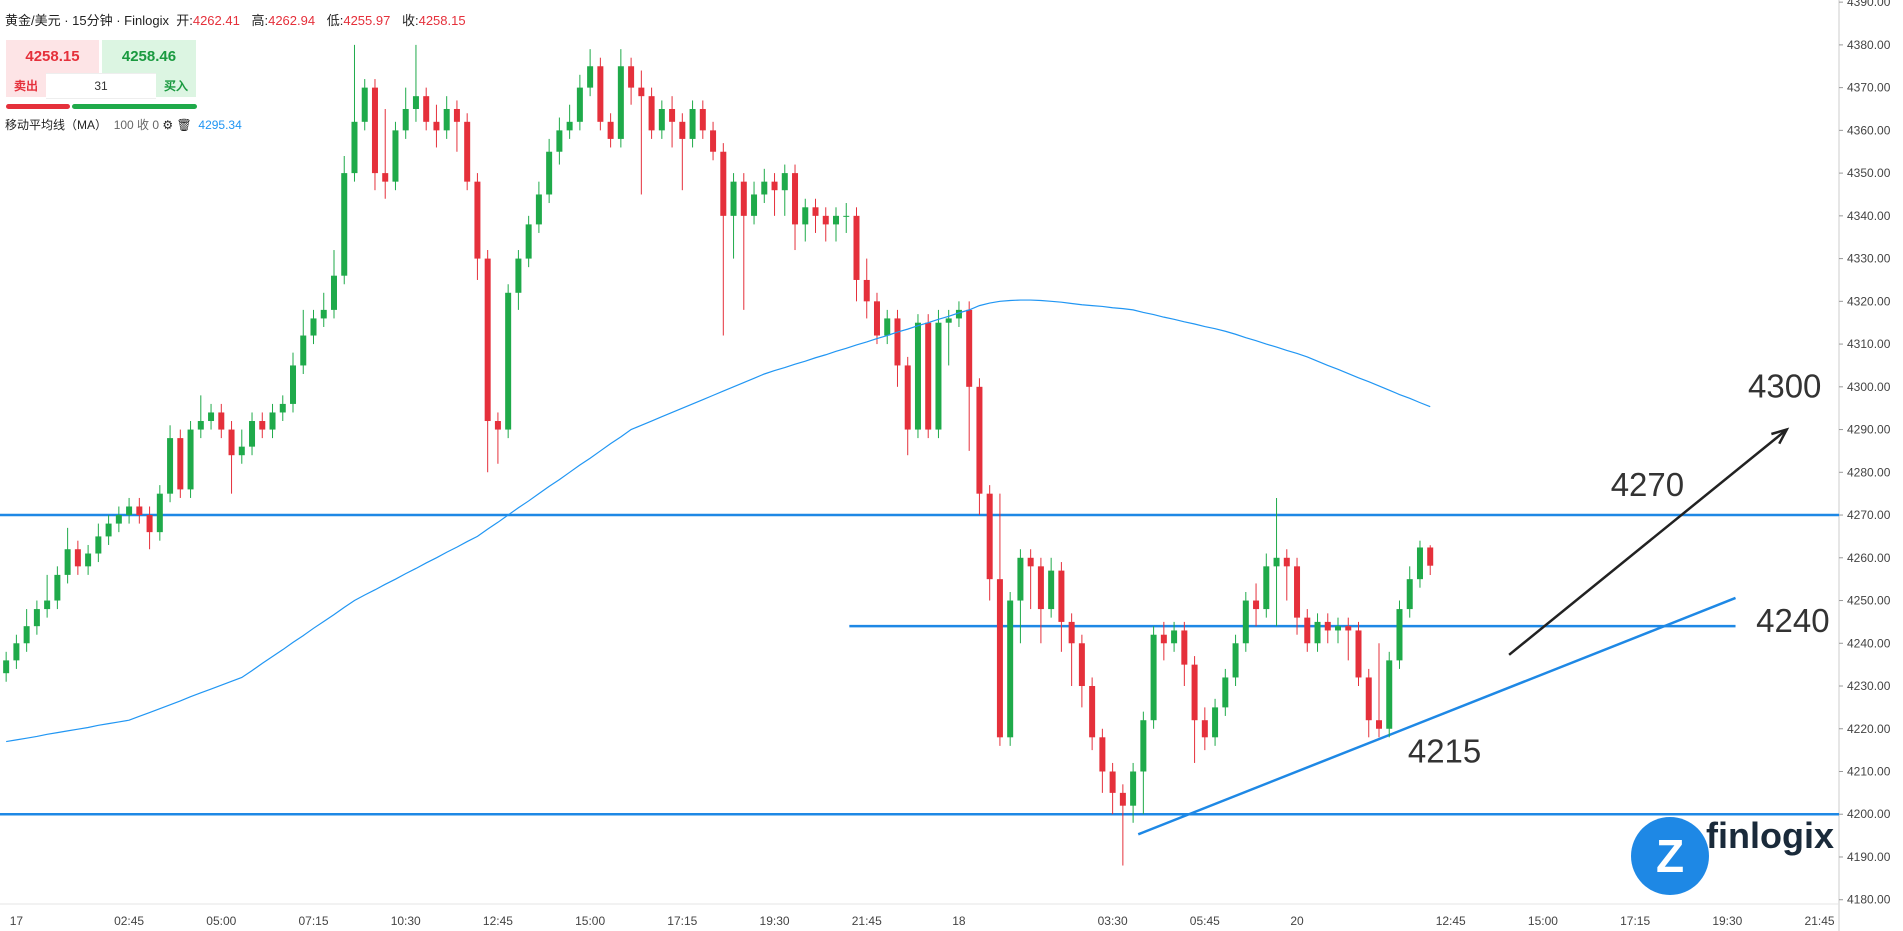 The image size is (1903, 931). Describe the element at coordinates (26, 85) in the screenshot. I see `sell-button: 卖出` at that location.